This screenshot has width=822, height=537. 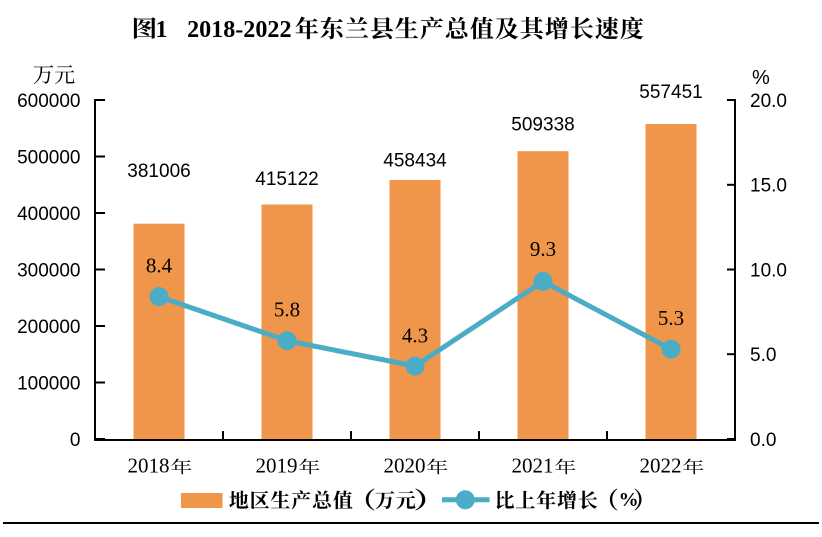 I want to click on svg-text: 5.0, so click(x=763, y=355).